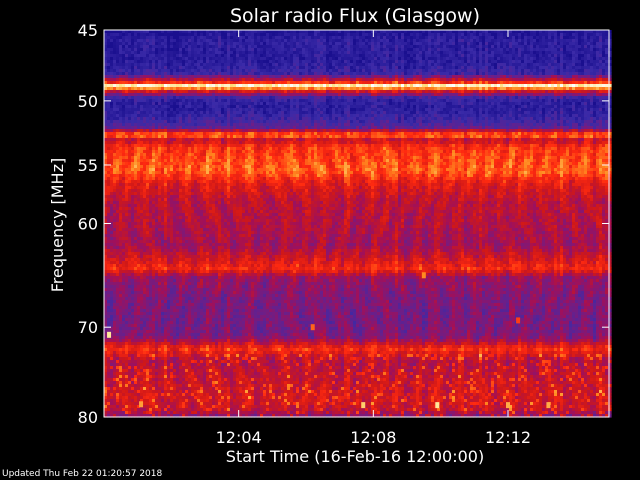  I want to click on y-axis-label: Frequency [MHz], so click(57, 225).